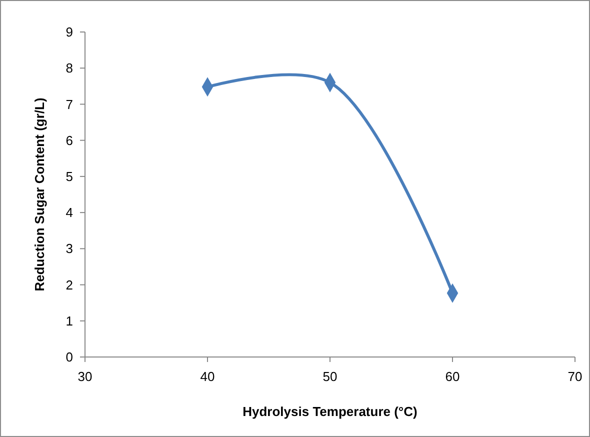 The width and height of the screenshot is (590, 437). I want to click on y-tick-label: 1, so click(69, 320).